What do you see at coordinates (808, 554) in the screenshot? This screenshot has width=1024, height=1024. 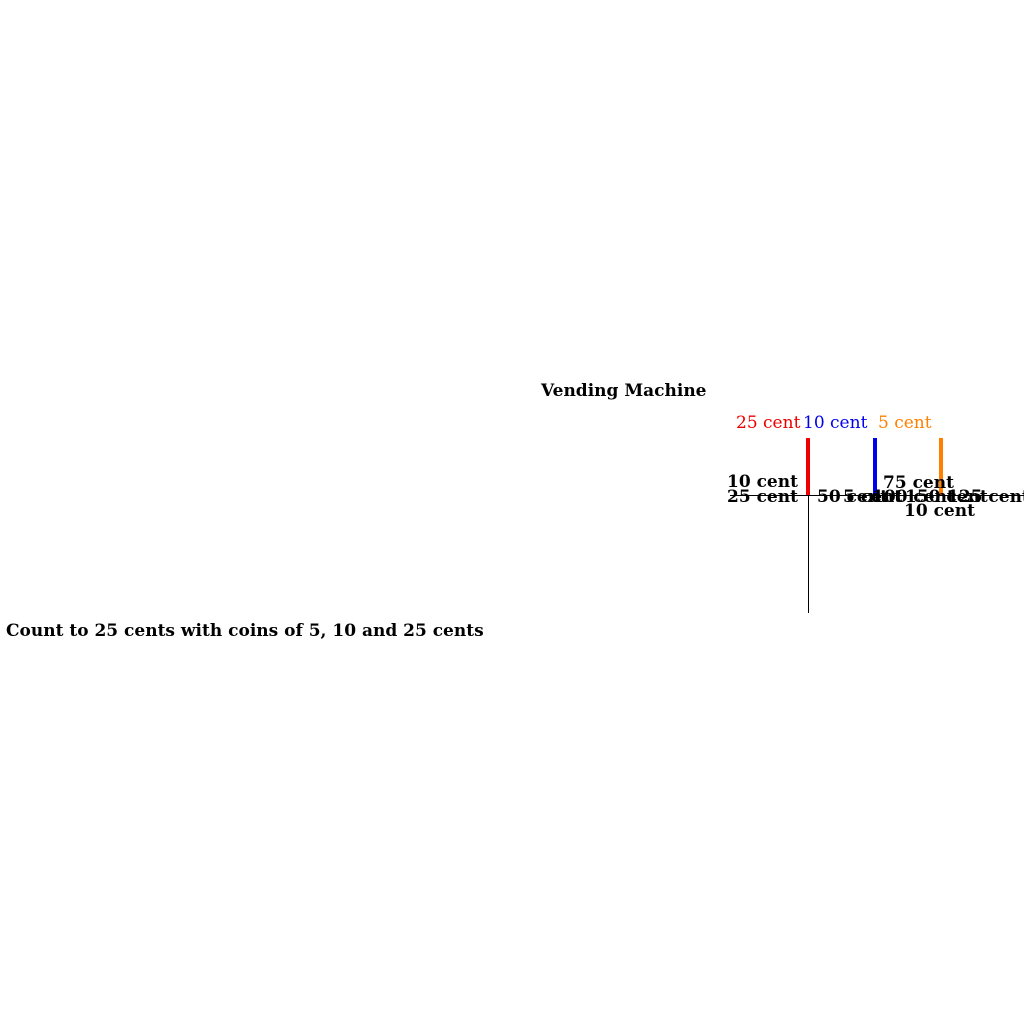 I see `vertical-axis` at bounding box center [808, 554].